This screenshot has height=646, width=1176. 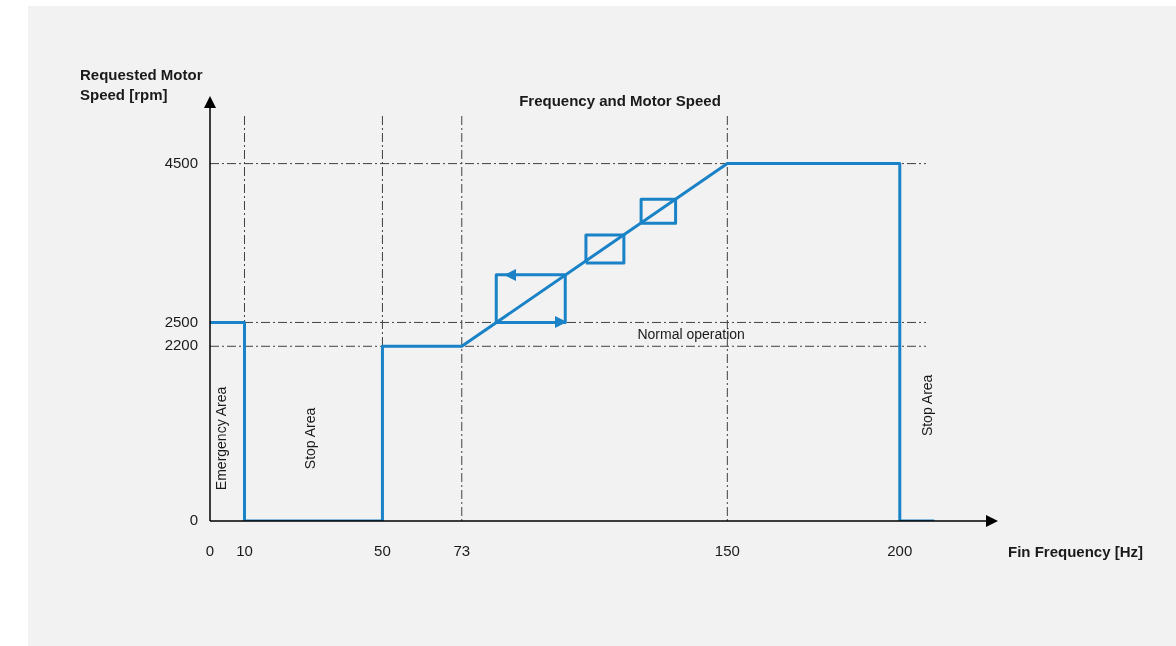 I want to click on x-tick-label: 73, so click(x=462, y=551).